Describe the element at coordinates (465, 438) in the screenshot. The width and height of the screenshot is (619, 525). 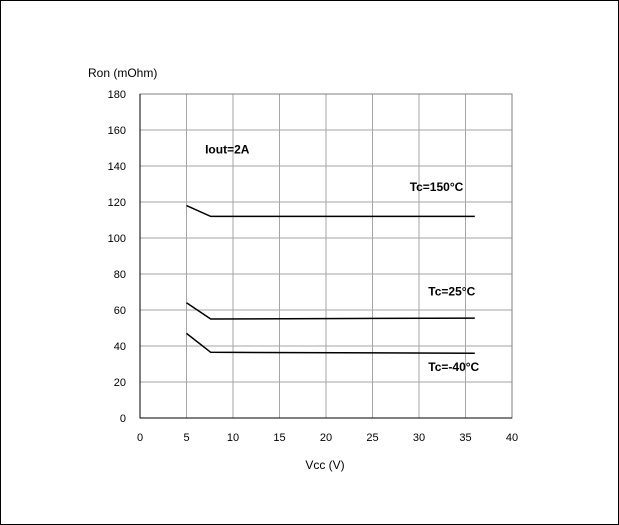
I see `x-tick-label: 35` at that location.